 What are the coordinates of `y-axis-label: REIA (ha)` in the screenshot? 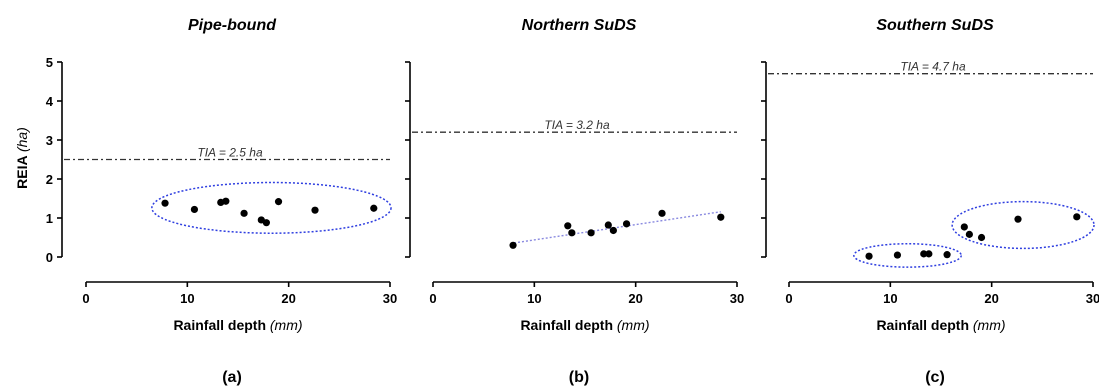 It's located at (22, 158).